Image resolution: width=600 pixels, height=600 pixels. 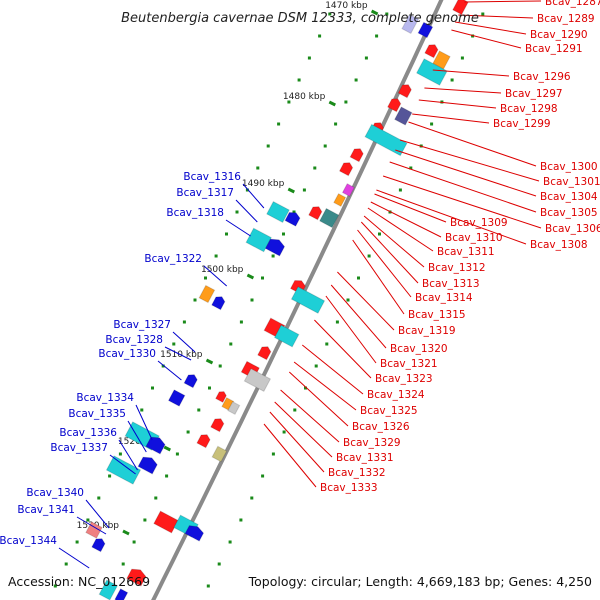 I want to click on gene-label-right: Bcav_1287, so click(x=572, y=4).